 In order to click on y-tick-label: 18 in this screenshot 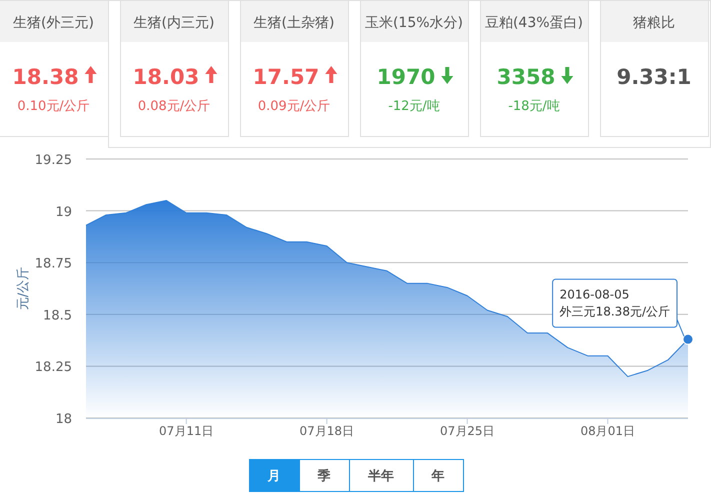, I will do `click(63, 419)`.